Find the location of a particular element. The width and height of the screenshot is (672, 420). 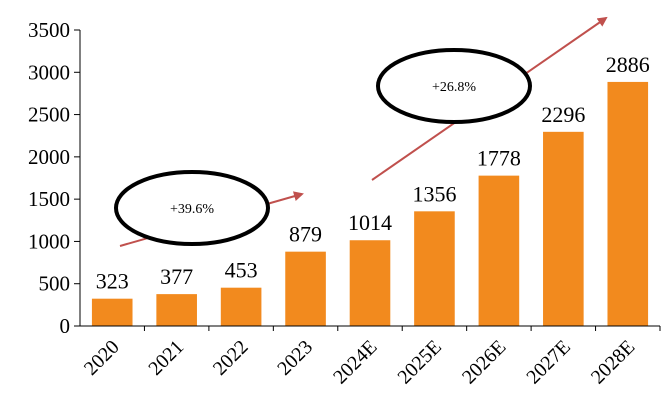

data-label: 453 is located at coordinates (241, 270).